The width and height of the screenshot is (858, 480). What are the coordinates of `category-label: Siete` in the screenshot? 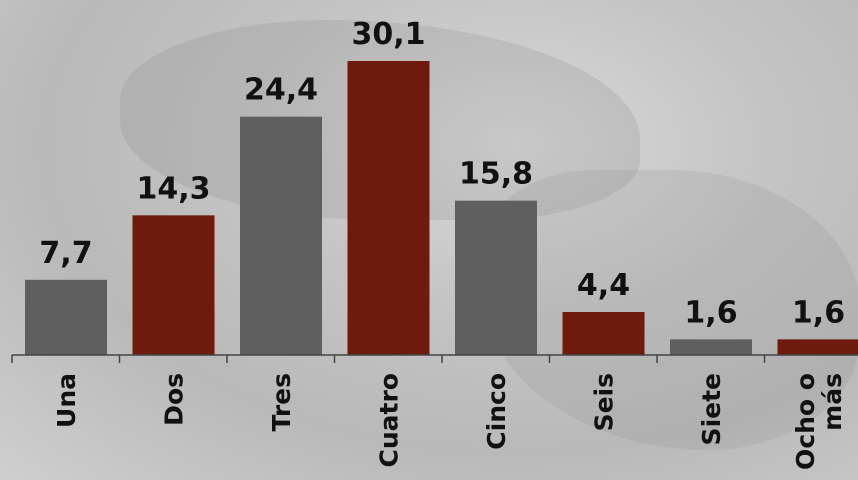 It's located at (711, 409).